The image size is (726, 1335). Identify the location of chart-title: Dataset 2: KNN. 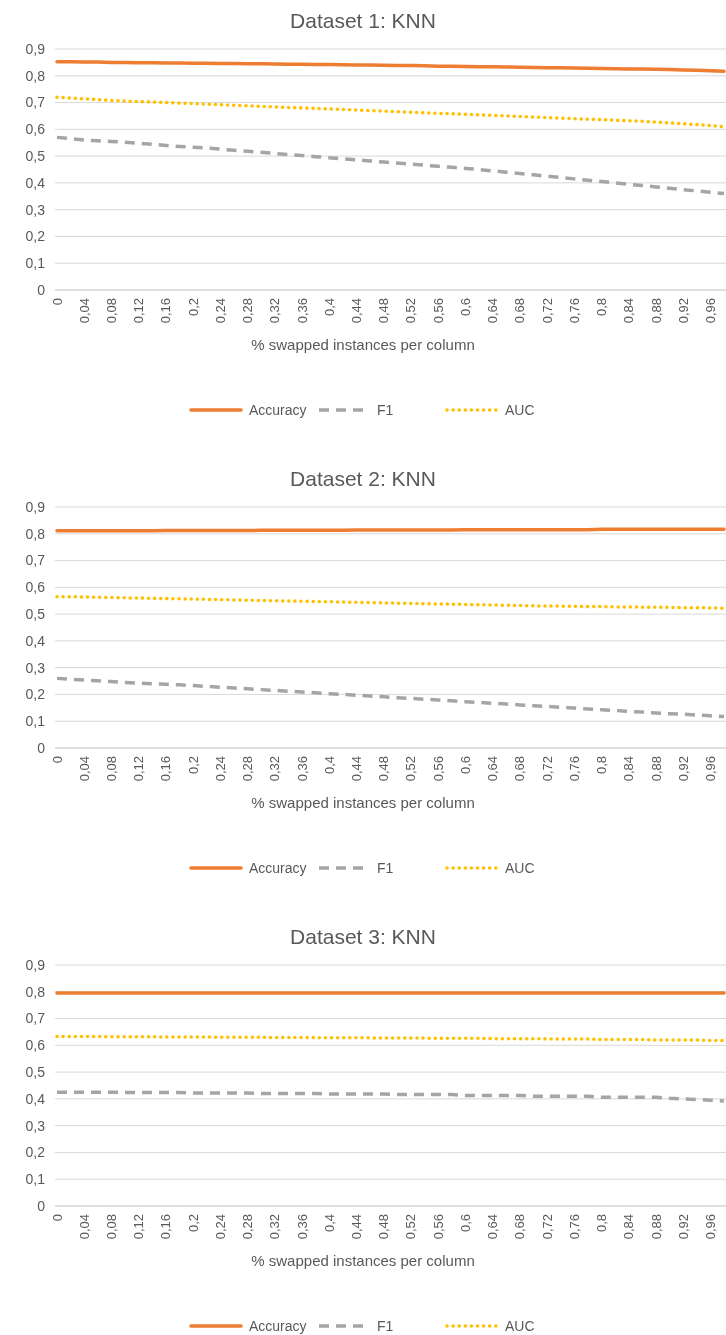
(363, 478).